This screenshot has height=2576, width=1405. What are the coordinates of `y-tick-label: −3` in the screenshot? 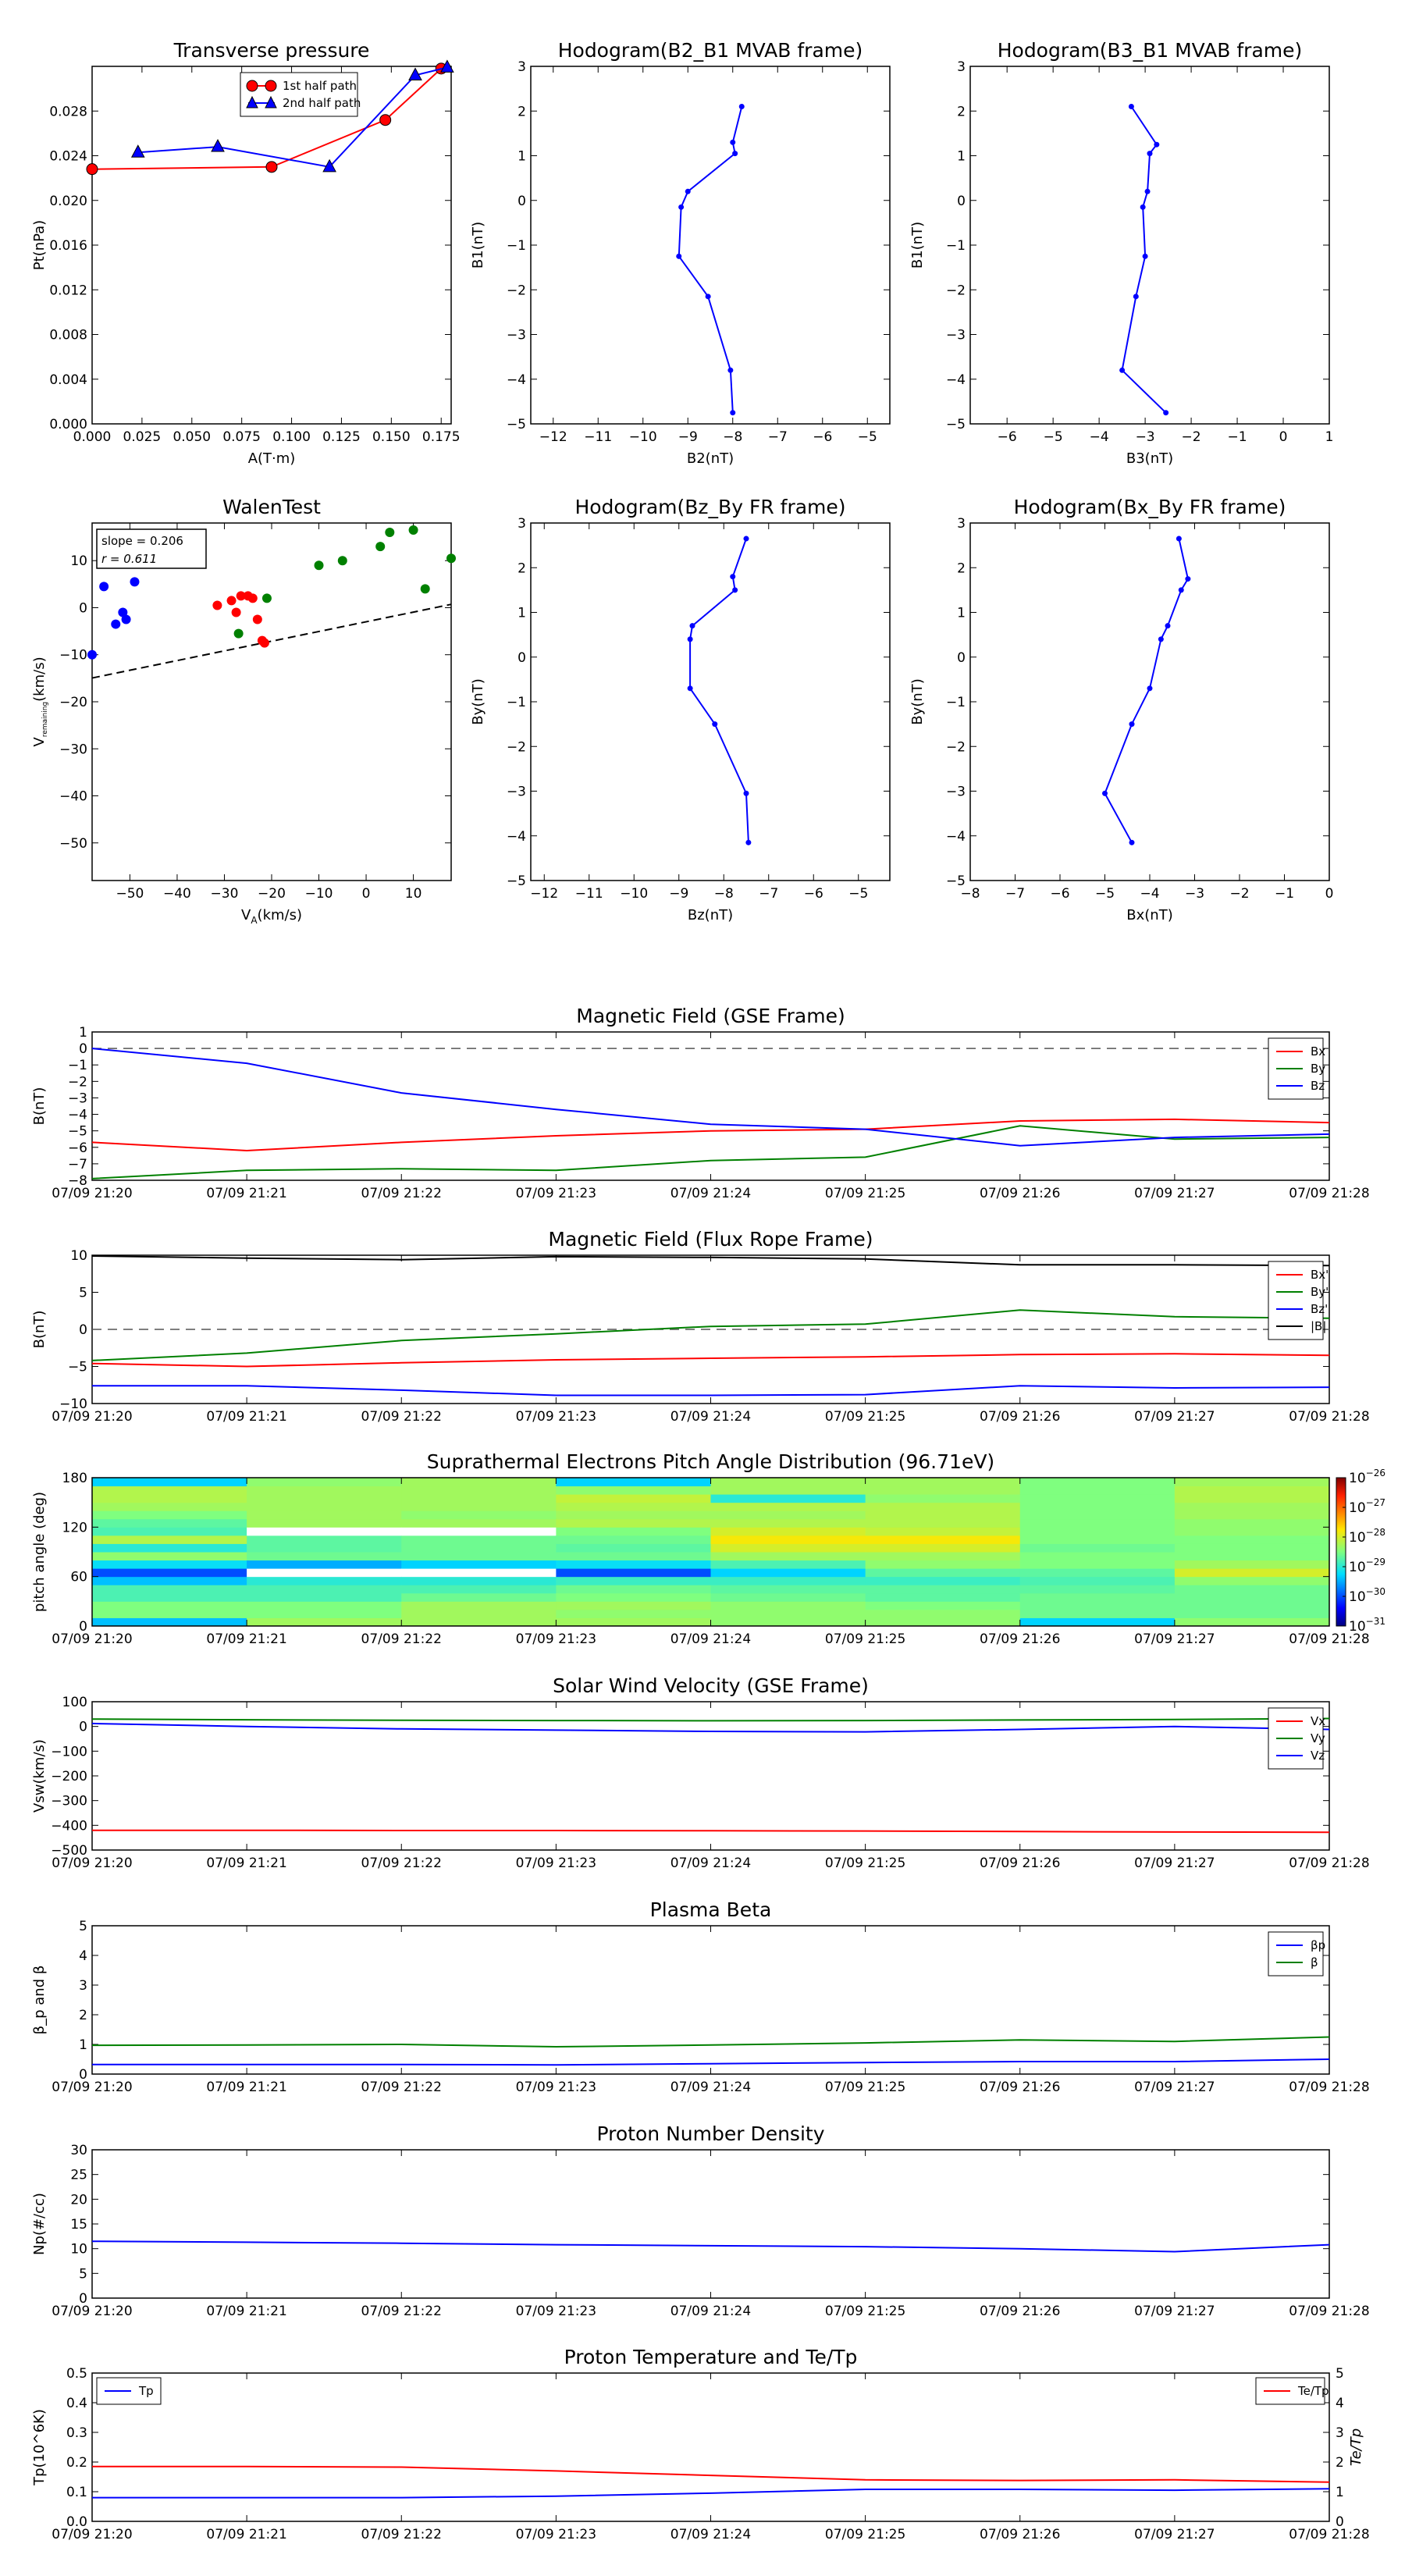 It's located at (956, 792).